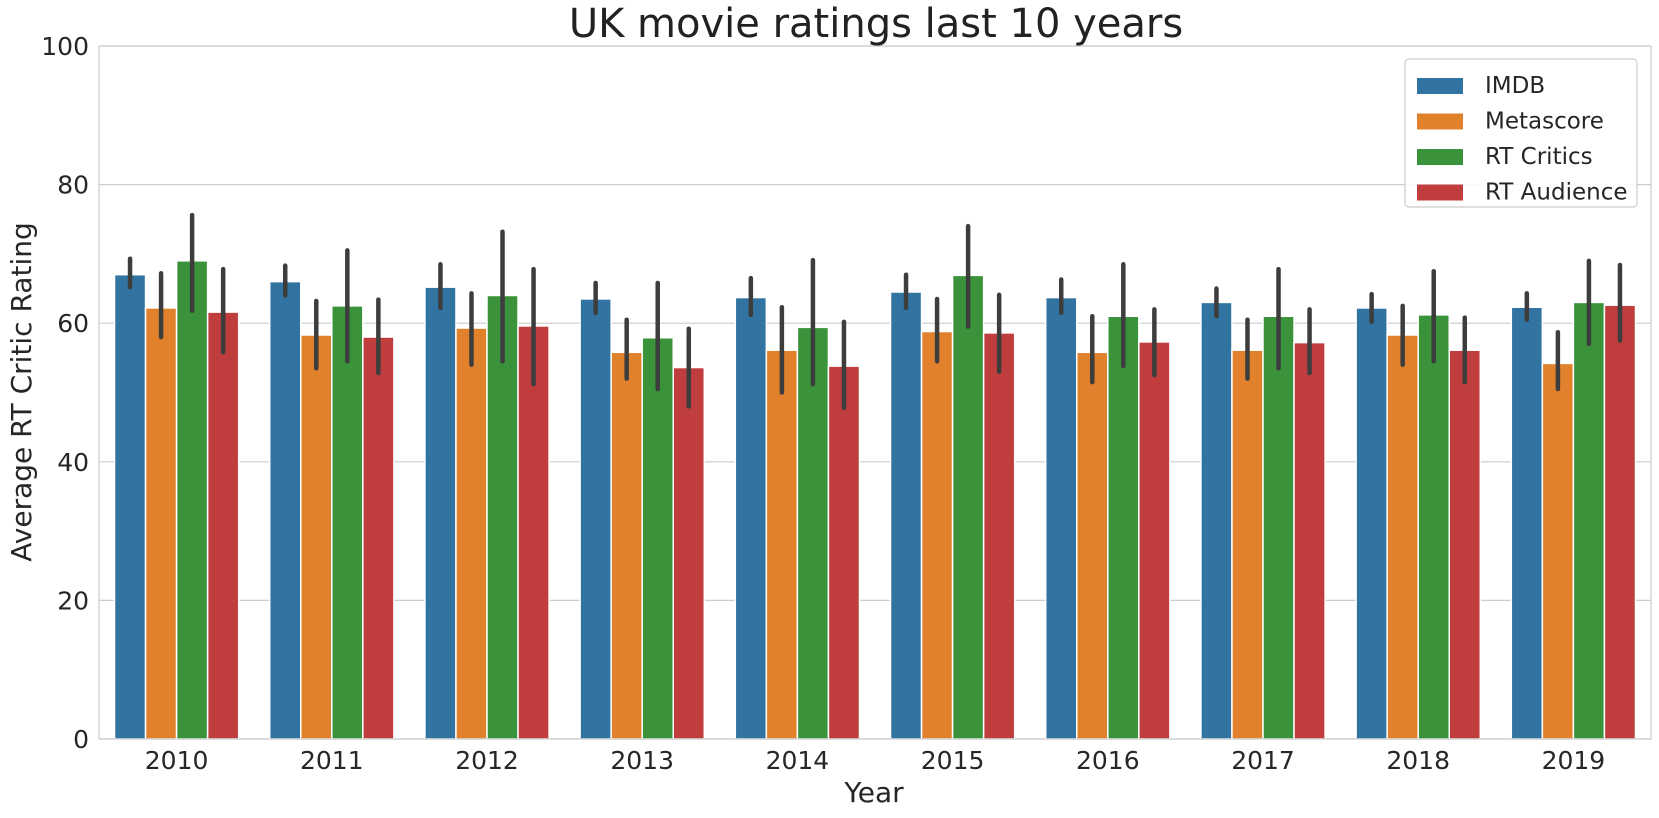  What do you see at coordinates (1544, 122) in the screenshot?
I see `legend-label: Metascore` at bounding box center [1544, 122].